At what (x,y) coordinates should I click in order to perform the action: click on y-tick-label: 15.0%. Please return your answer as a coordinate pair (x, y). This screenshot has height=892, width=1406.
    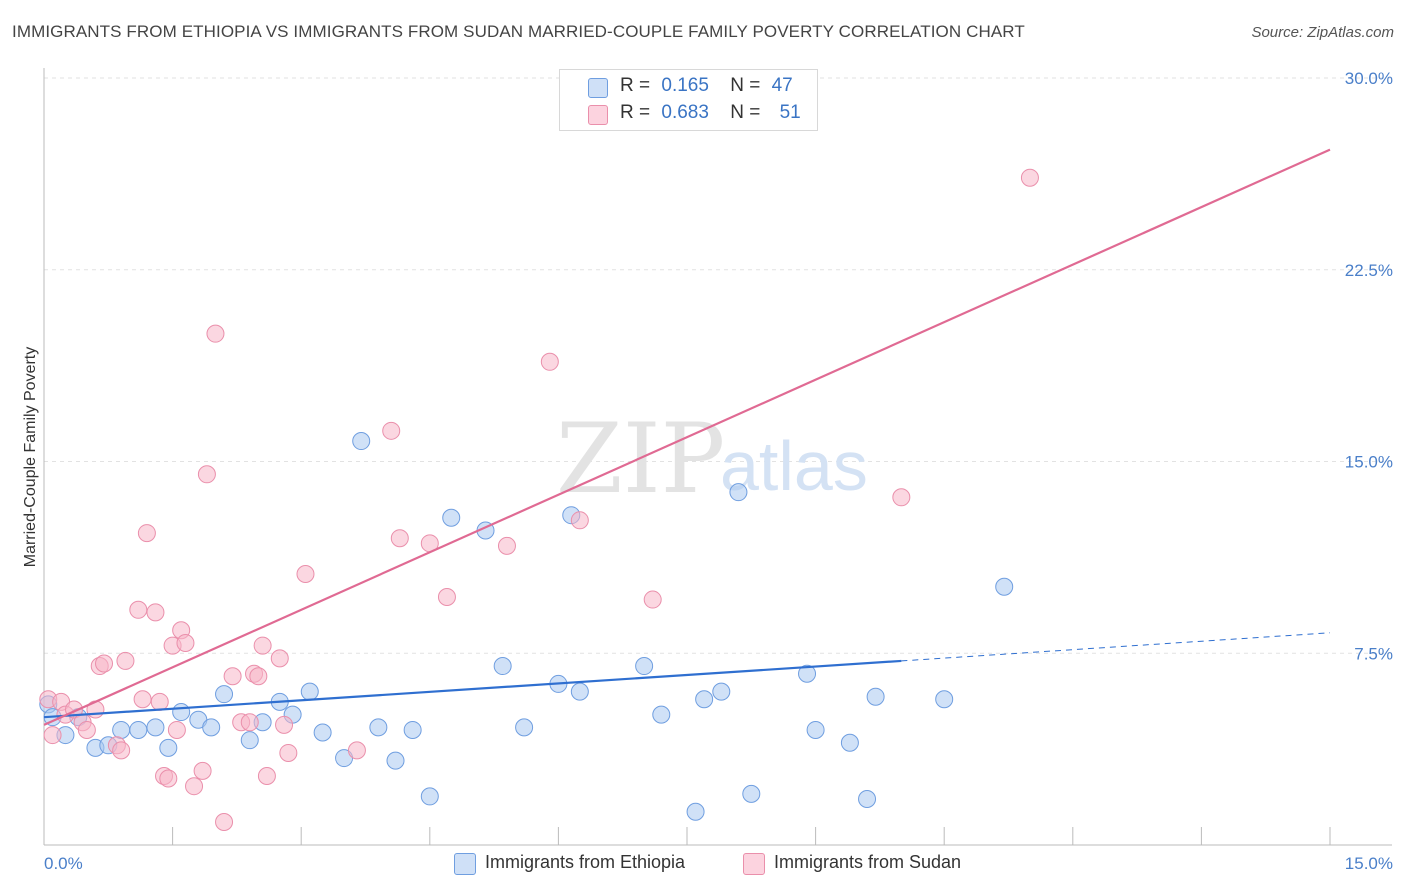
    Looking at the image, I should click on (1369, 462).